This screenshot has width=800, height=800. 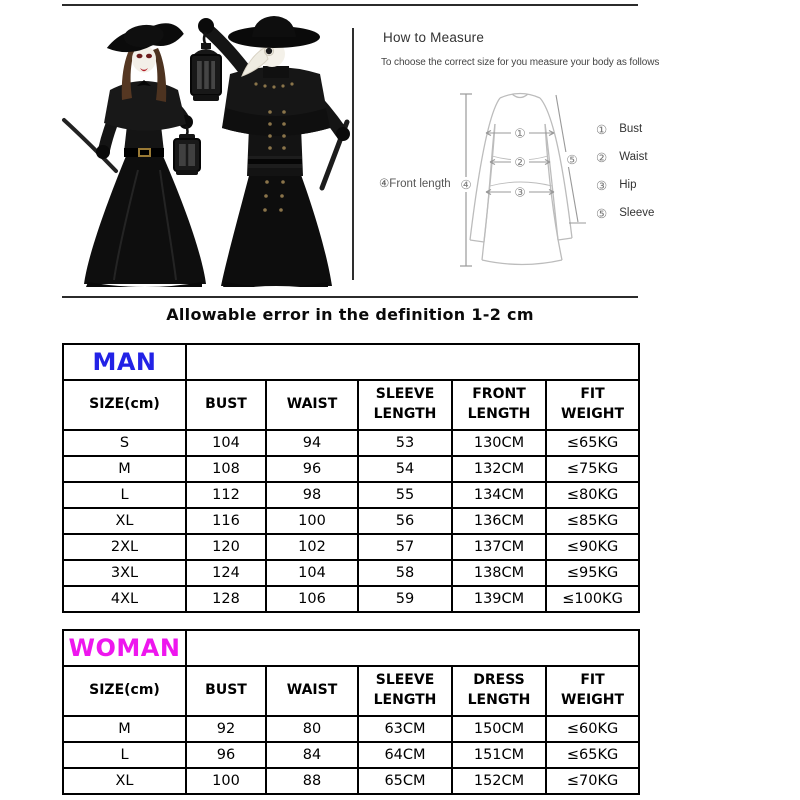 What do you see at coordinates (415, 184) in the screenshot?
I see `front-length-label: ④Front length` at bounding box center [415, 184].